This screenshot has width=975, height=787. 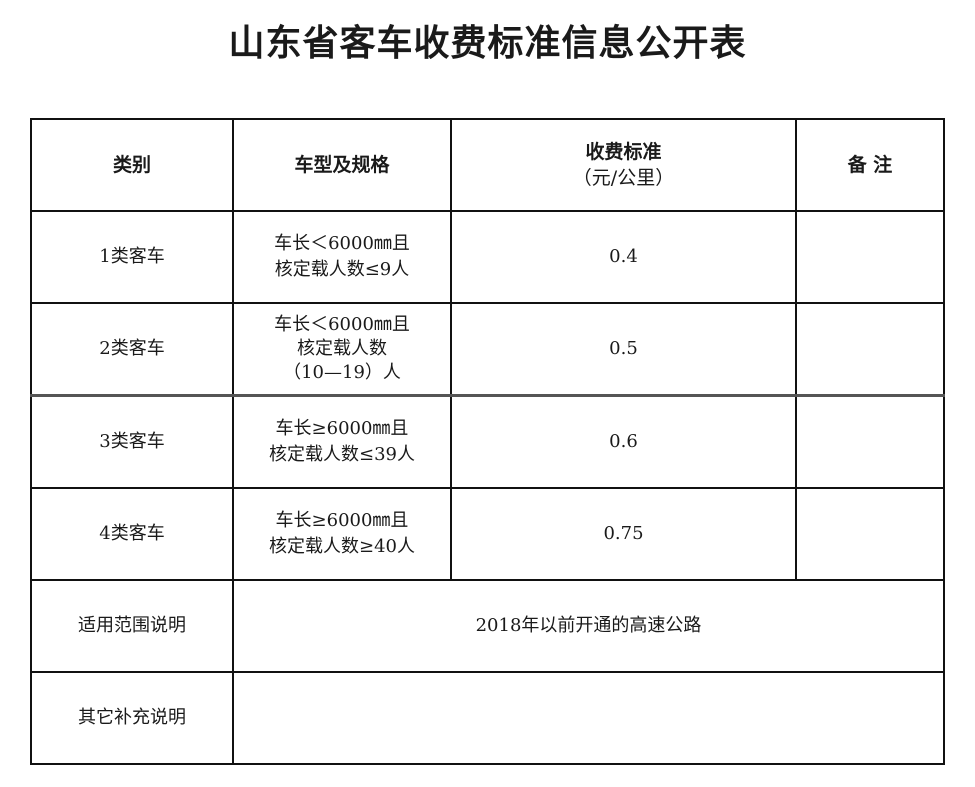 I want to click on header-category: 类别, so click(x=132, y=165).